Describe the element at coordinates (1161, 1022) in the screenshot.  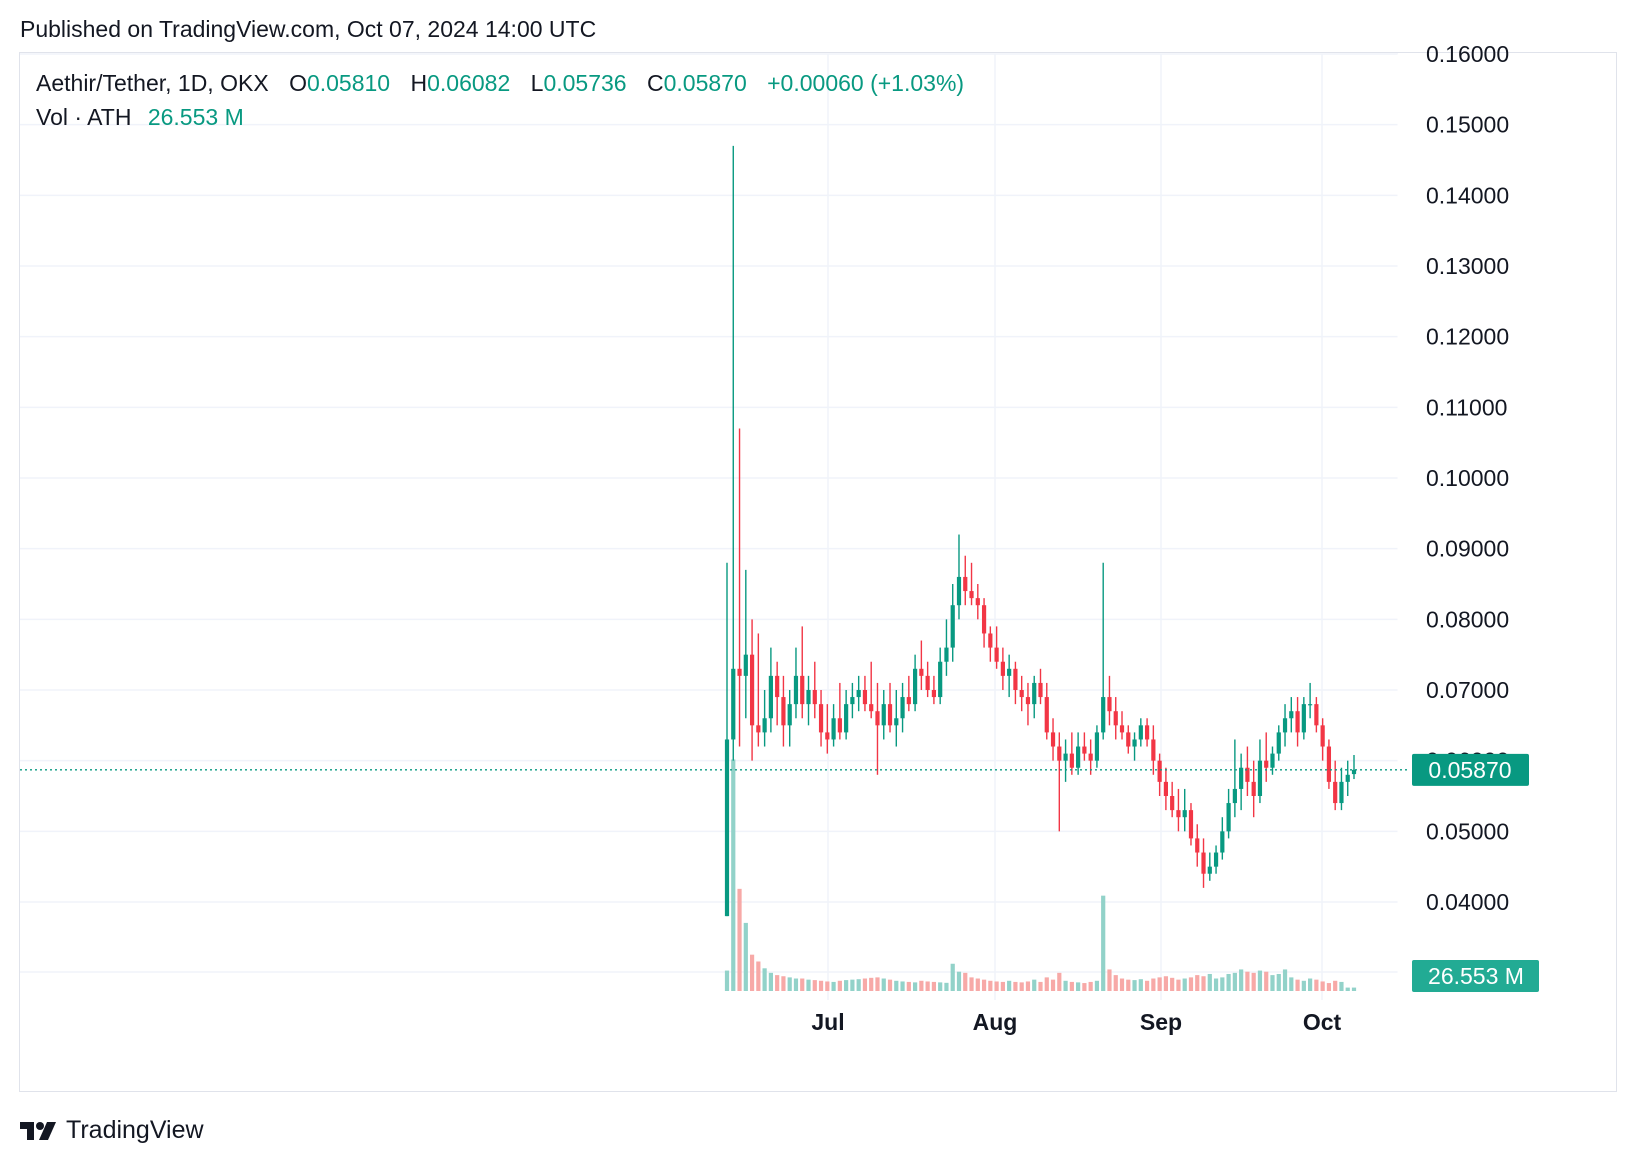
I see `x-tick-label: Sep` at that location.